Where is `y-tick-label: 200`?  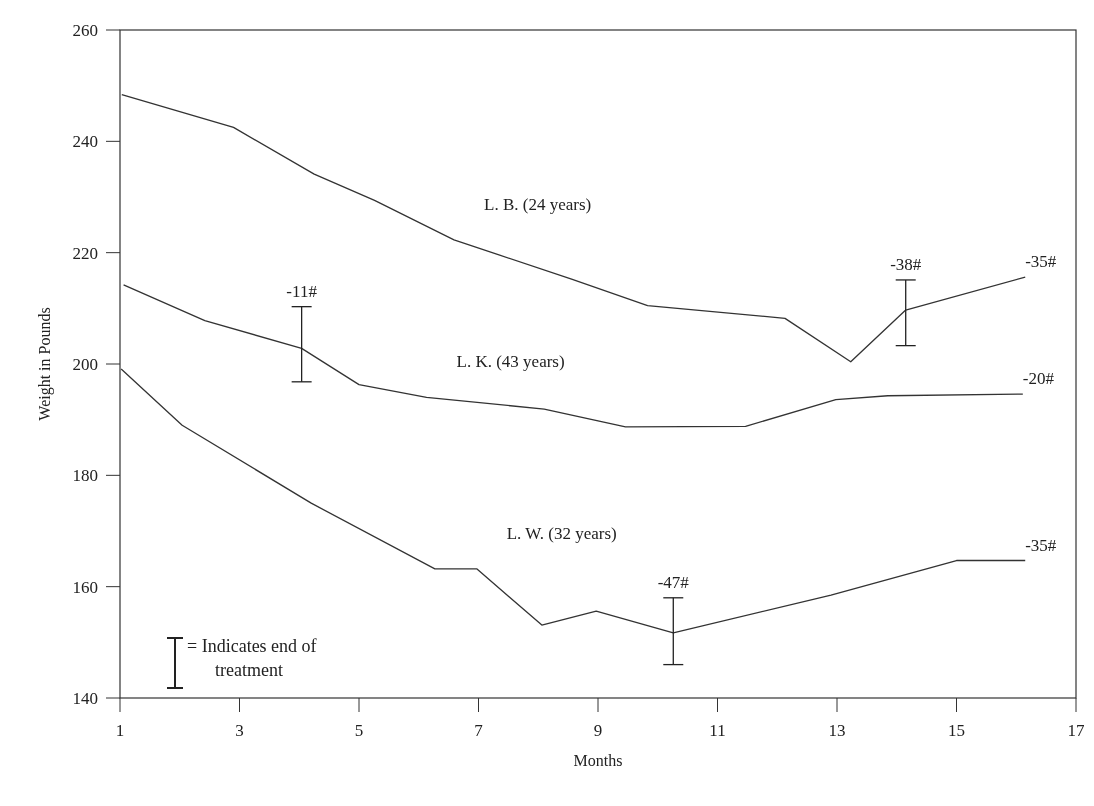 y-tick-label: 200 is located at coordinates (85, 364).